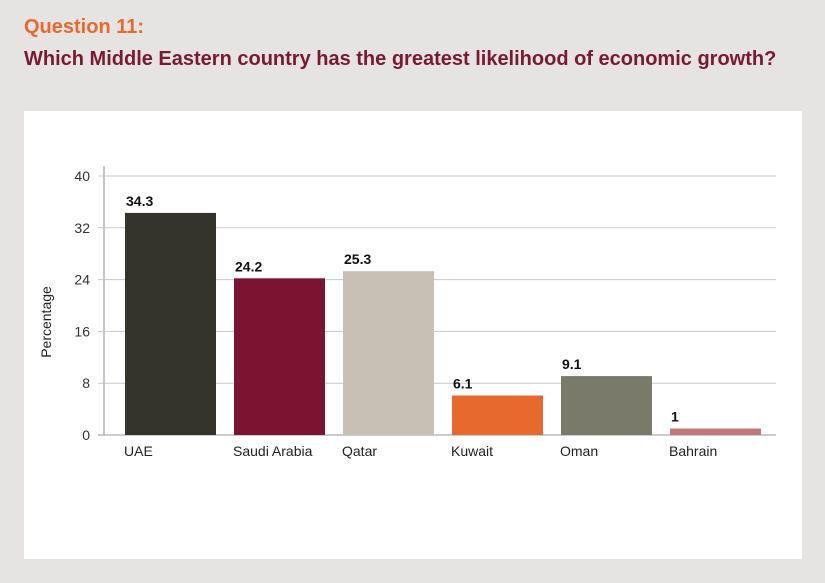 This screenshot has width=825, height=583. What do you see at coordinates (139, 201) in the screenshot?
I see `value-label: 34.3` at bounding box center [139, 201].